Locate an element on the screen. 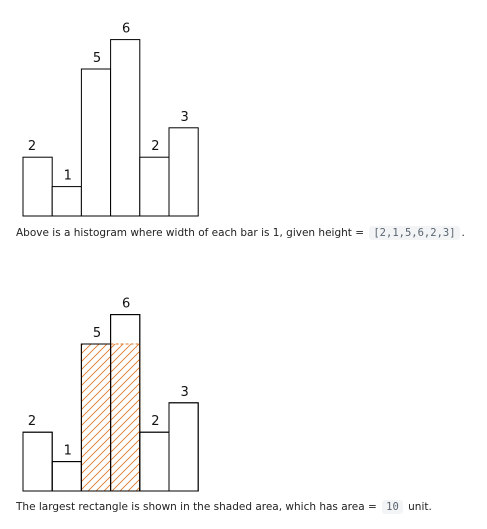  area-value-code: 10 is located at coordinates (392, 507).